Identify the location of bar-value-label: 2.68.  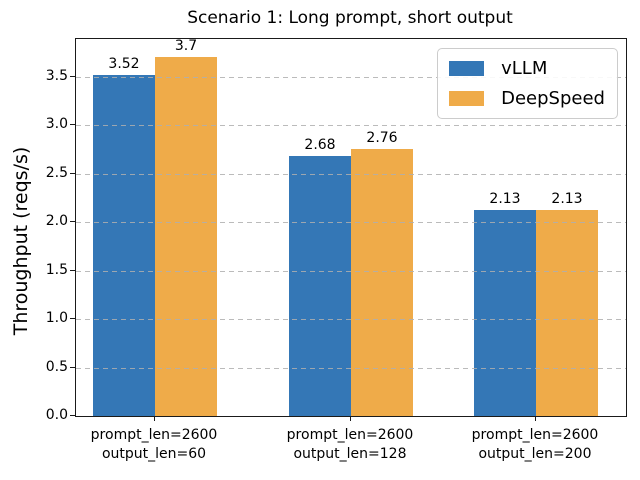
(320, 145).